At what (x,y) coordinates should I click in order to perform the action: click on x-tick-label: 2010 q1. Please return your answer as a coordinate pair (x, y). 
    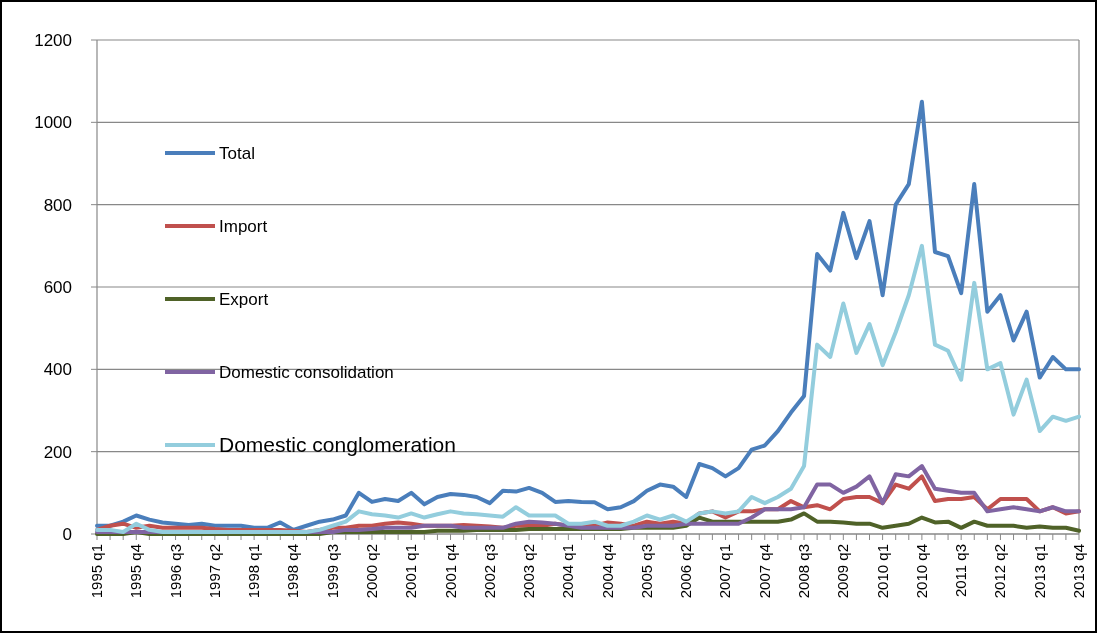
    Looking at the image, I should click on (882, 571).